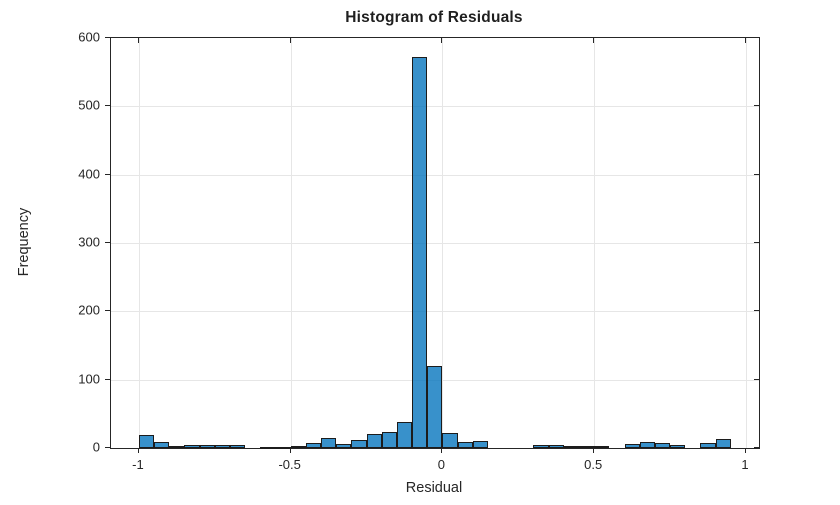 The width and height of the screenshot is (840, 505). What do you see at coordinates (89, 310) in the screenshot?
I see `y-tick-label: 200` at bounding box center [89, 310].